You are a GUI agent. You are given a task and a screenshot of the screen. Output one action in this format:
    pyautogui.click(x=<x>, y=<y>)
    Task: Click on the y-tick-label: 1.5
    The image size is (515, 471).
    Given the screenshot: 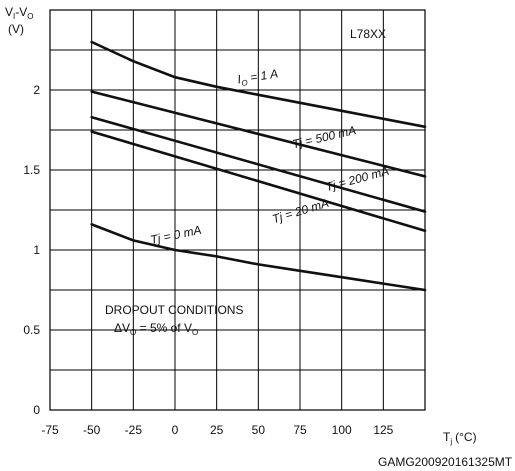 What is the action you would take?
    pyautogui.click(x=31, y=170)
    